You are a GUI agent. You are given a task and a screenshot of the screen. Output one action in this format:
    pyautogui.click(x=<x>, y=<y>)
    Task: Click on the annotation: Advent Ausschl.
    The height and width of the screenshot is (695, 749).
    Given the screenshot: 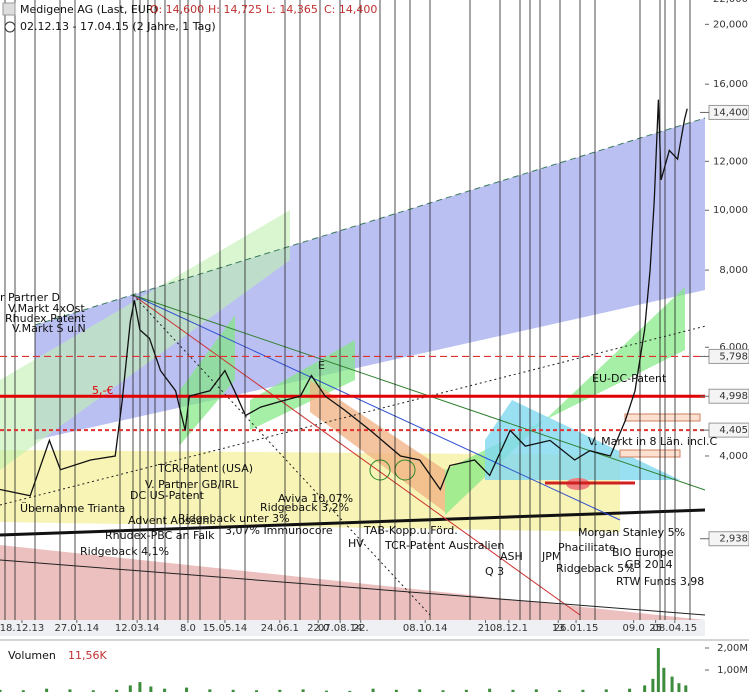 What is the action you would take?
    pyautogui.click(x=172, y=520)
    